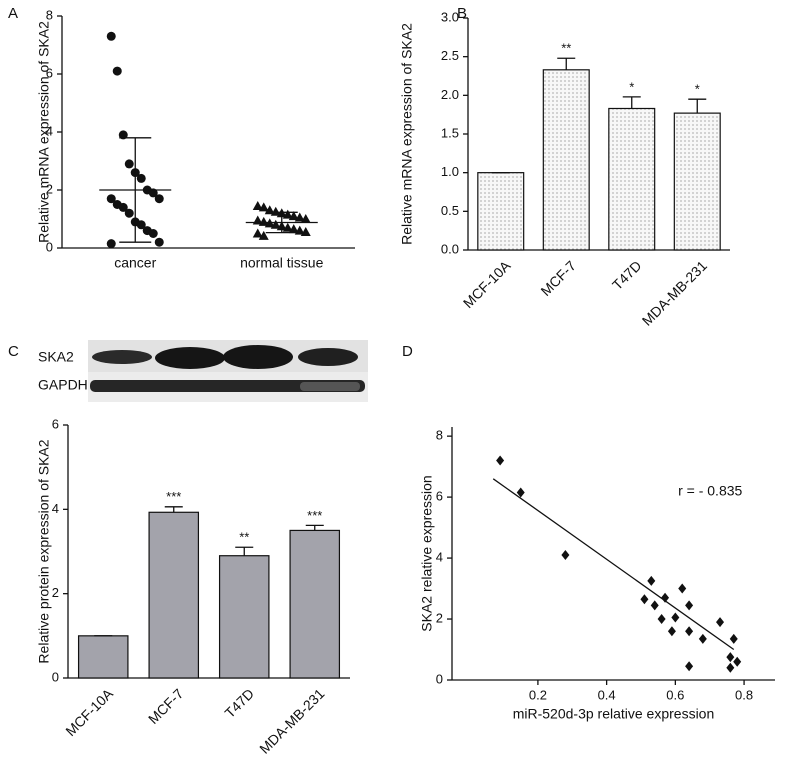  What do you see at coordinates (281, 263) in the screenshot?
I see `x-tick-label: normal tissue` at bounding box center [281, 263].